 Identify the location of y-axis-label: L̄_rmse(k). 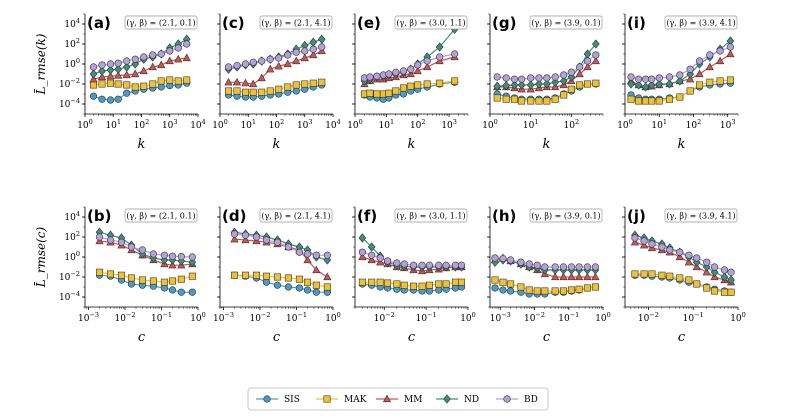
(40, 64).